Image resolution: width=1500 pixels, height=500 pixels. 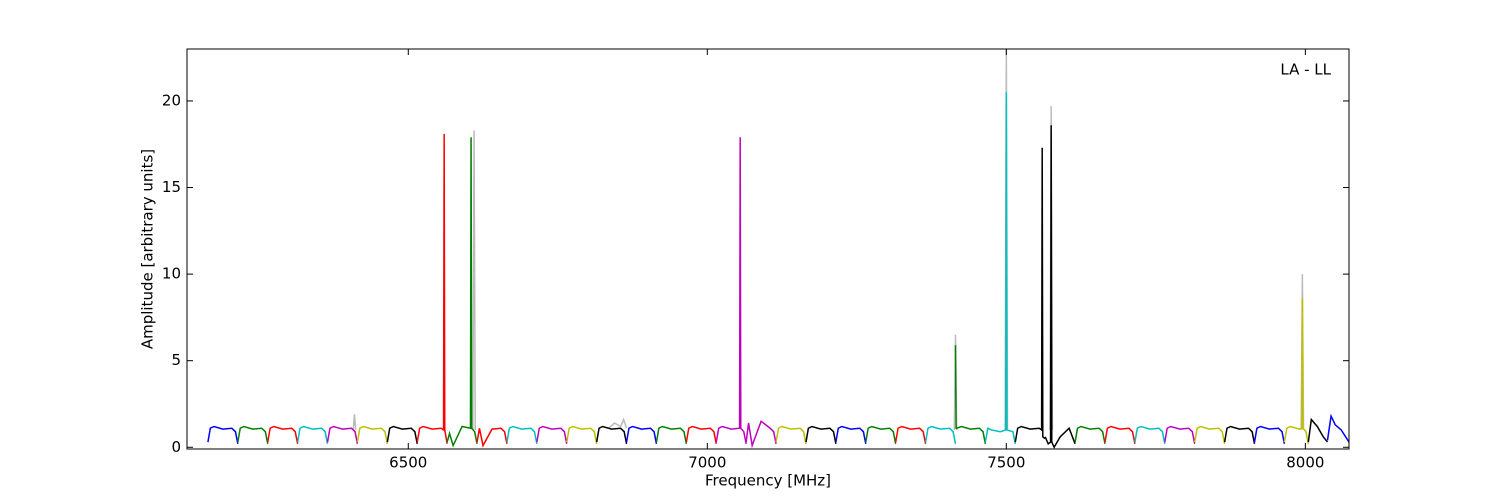 I want to click on x-axis-label: Frequency [MHz], so click(x=768, y=481).